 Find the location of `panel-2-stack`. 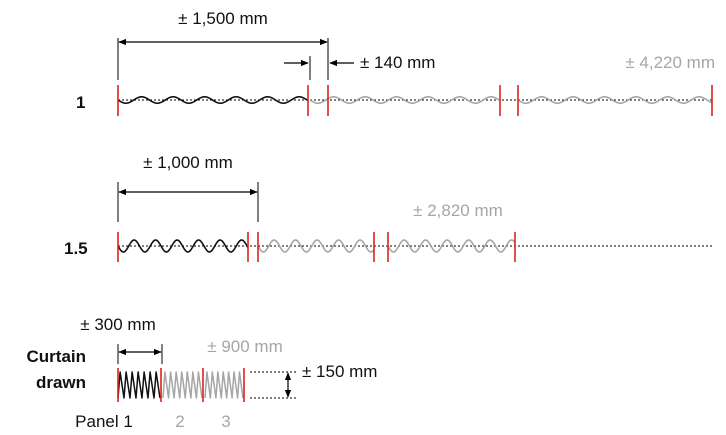

panel-2-stack is located at coordinates (182, 385).